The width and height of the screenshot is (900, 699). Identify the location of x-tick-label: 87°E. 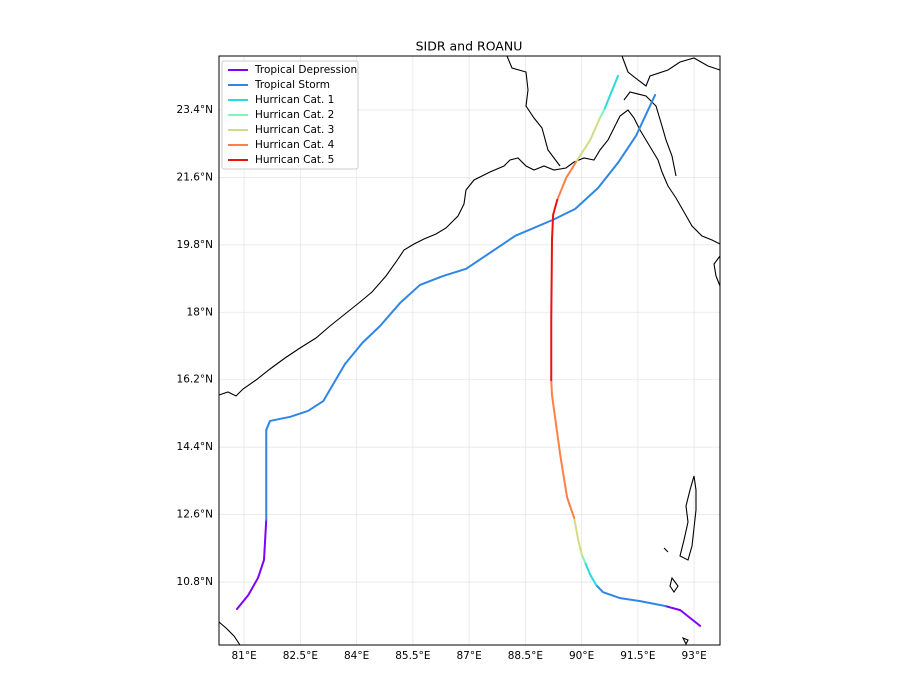
(469, 656).